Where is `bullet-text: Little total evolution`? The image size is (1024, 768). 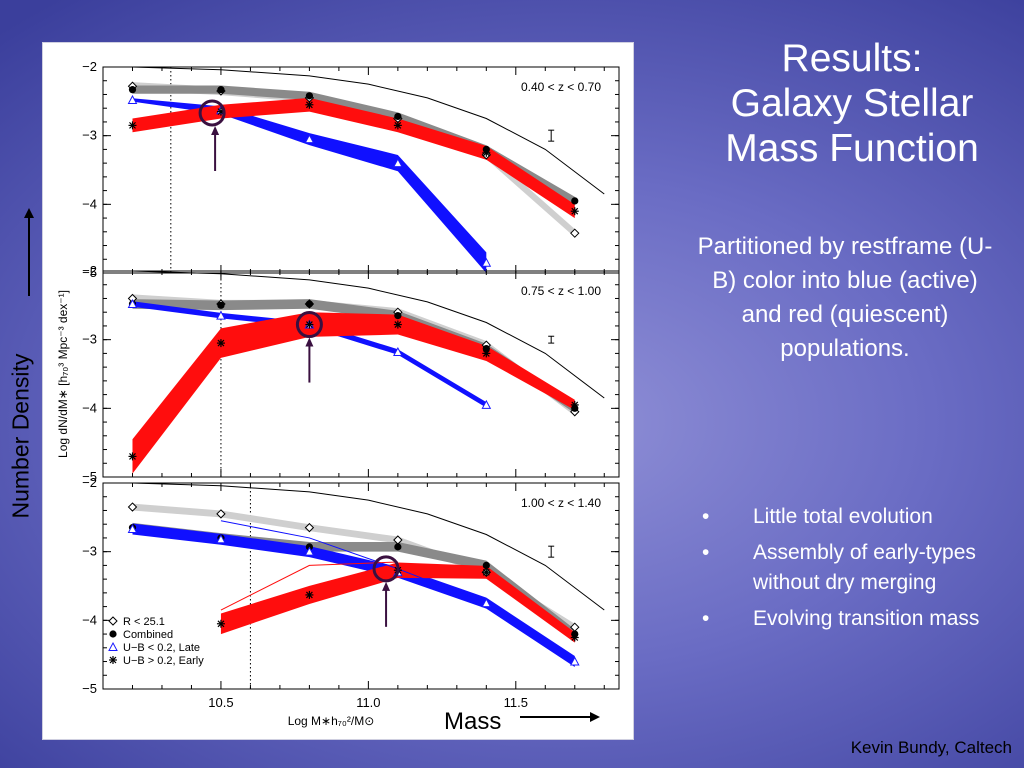
bullet-text: Little total evolution is located at coordinates (843, 516).